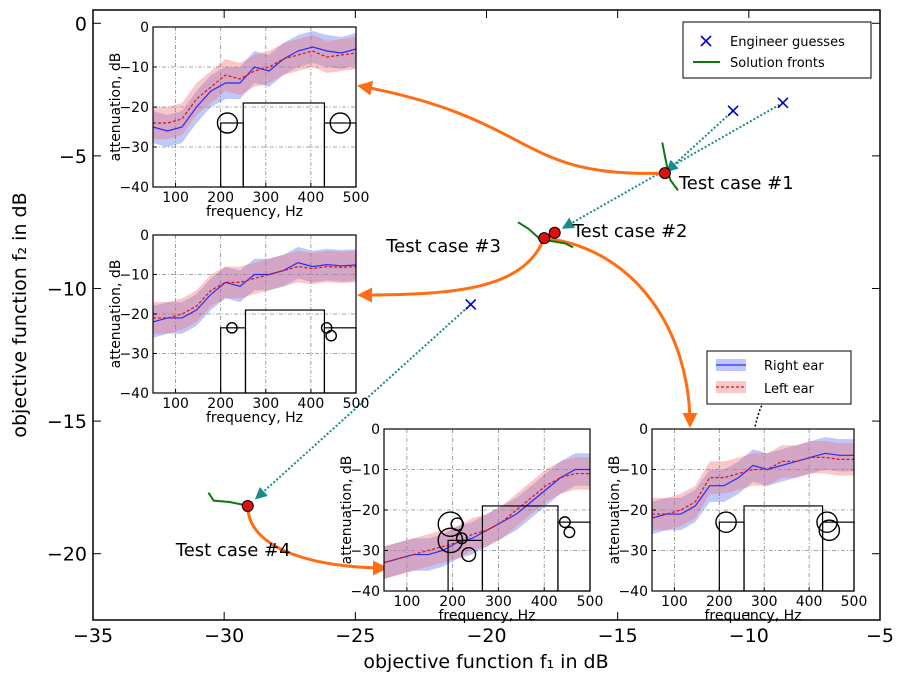 This screenshot has width=898, height=675. What do you see at coordinates (443, 246) in the screenshot?
I see `test-case-label: Test case #3` at bounding box center [443, 246].